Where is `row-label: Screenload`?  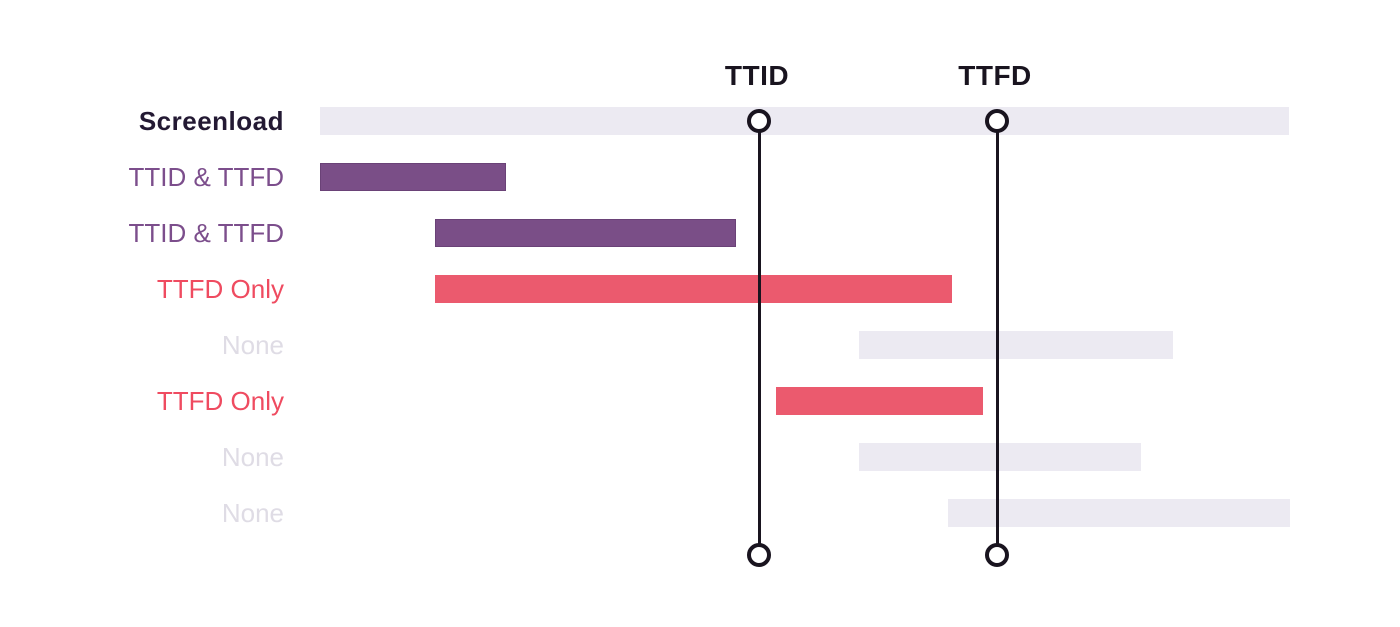
row-label: Screenload is located at coordinates (211, 121).